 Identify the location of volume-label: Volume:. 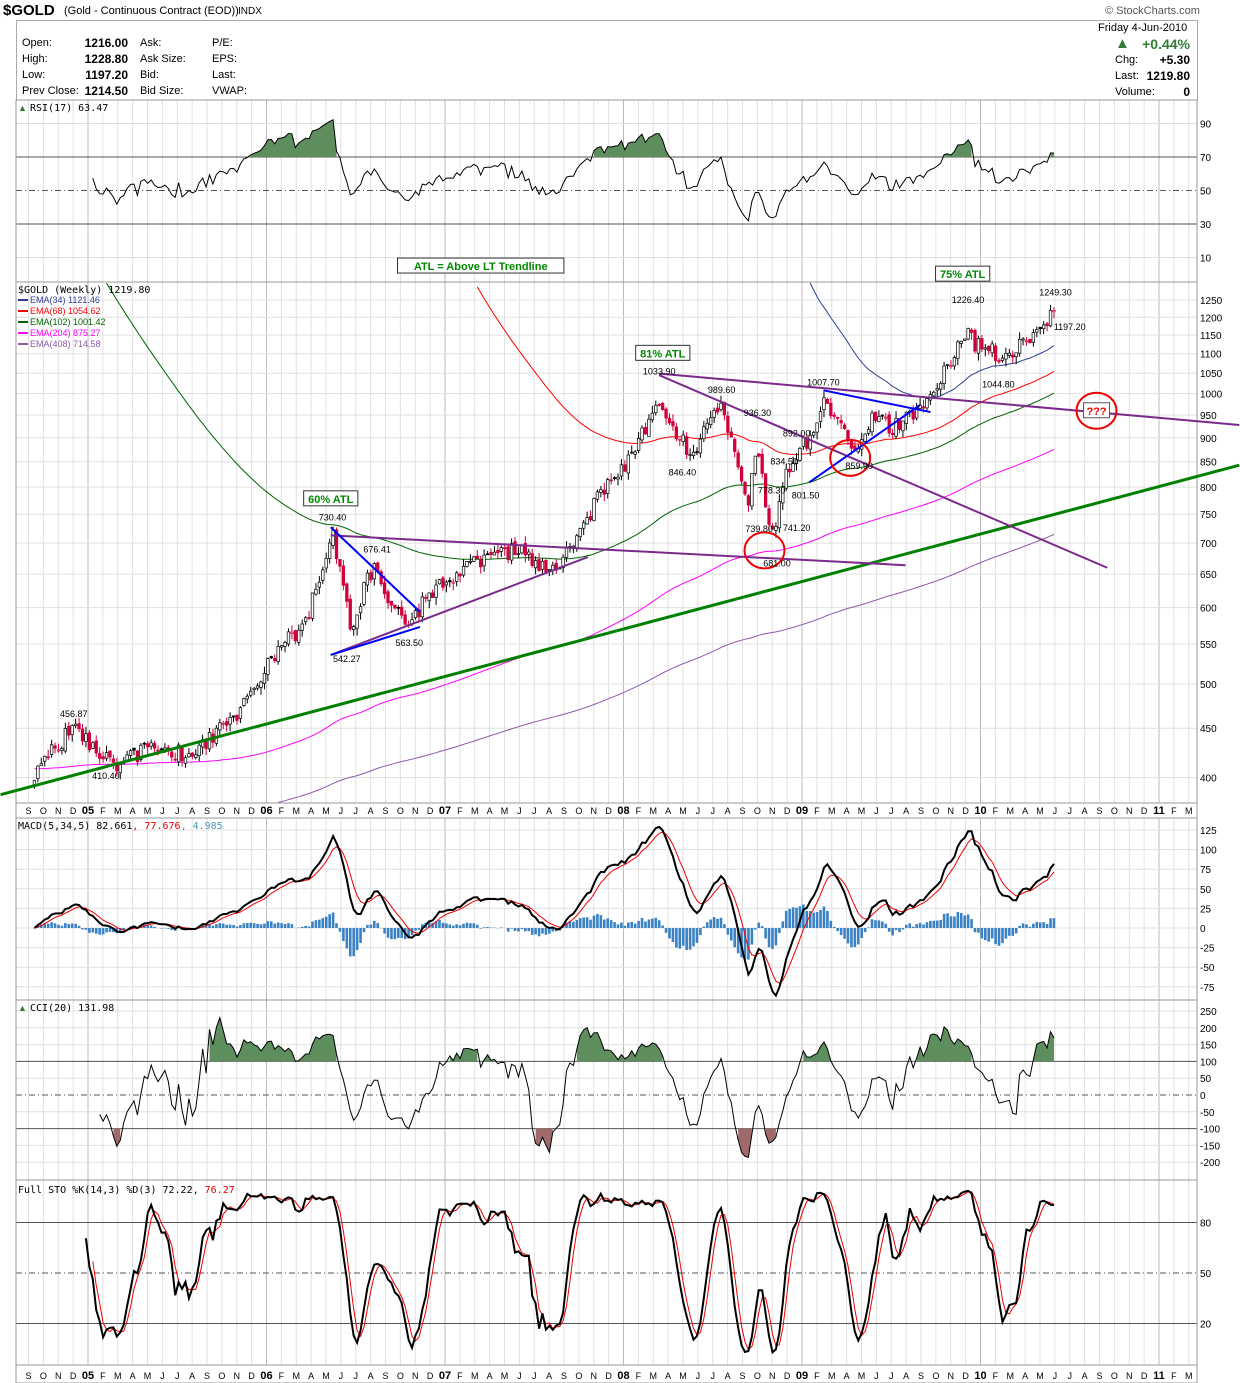
(1135, 92).